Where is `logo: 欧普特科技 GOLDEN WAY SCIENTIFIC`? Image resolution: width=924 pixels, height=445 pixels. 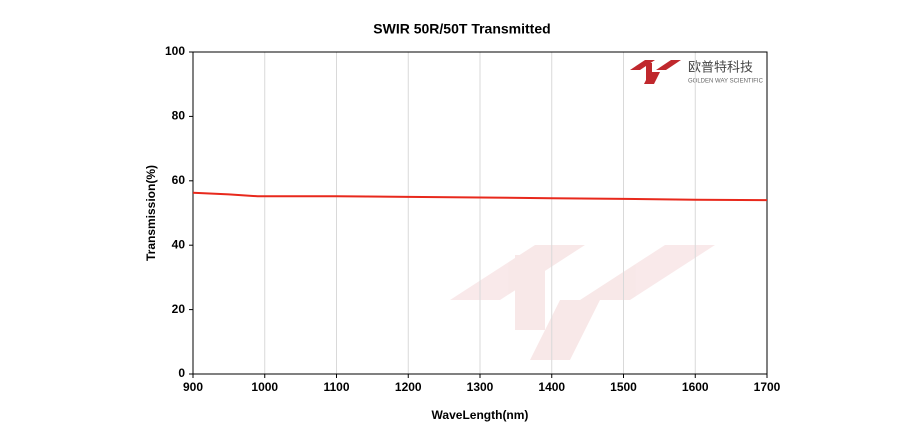
logo: 欧普特科技 GOLDEN WAY SCIENTIFIC is located at coordinates (697, 72).